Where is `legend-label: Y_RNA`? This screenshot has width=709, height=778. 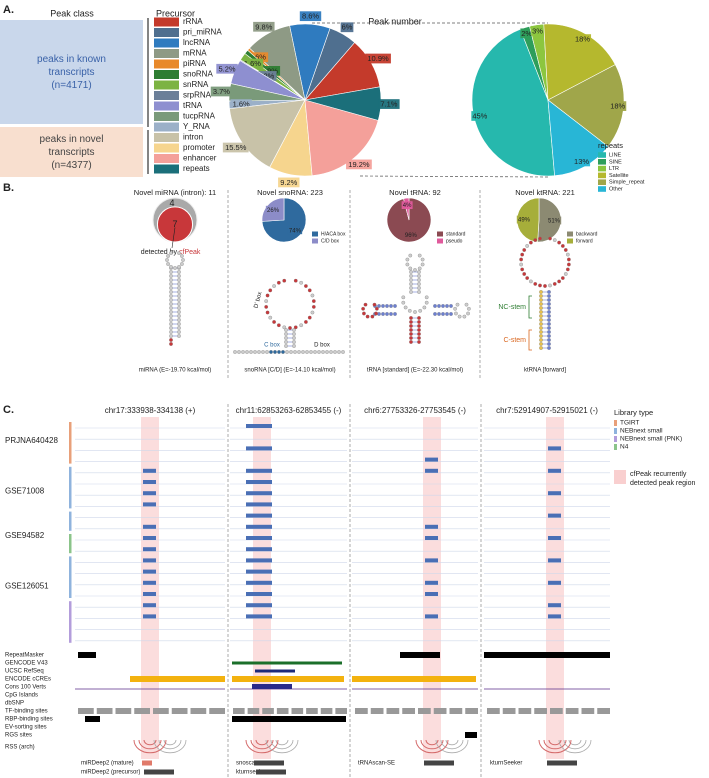
legend-label: Y_RNA is located at coordinates (196, 126).